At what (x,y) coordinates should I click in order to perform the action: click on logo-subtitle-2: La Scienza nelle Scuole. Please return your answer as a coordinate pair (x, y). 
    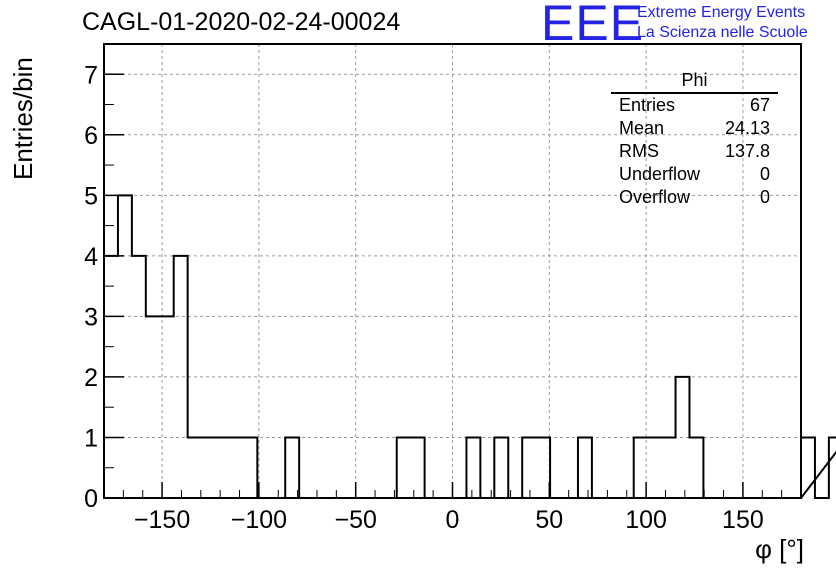
    Looking at the image, I should click on (722, 32).